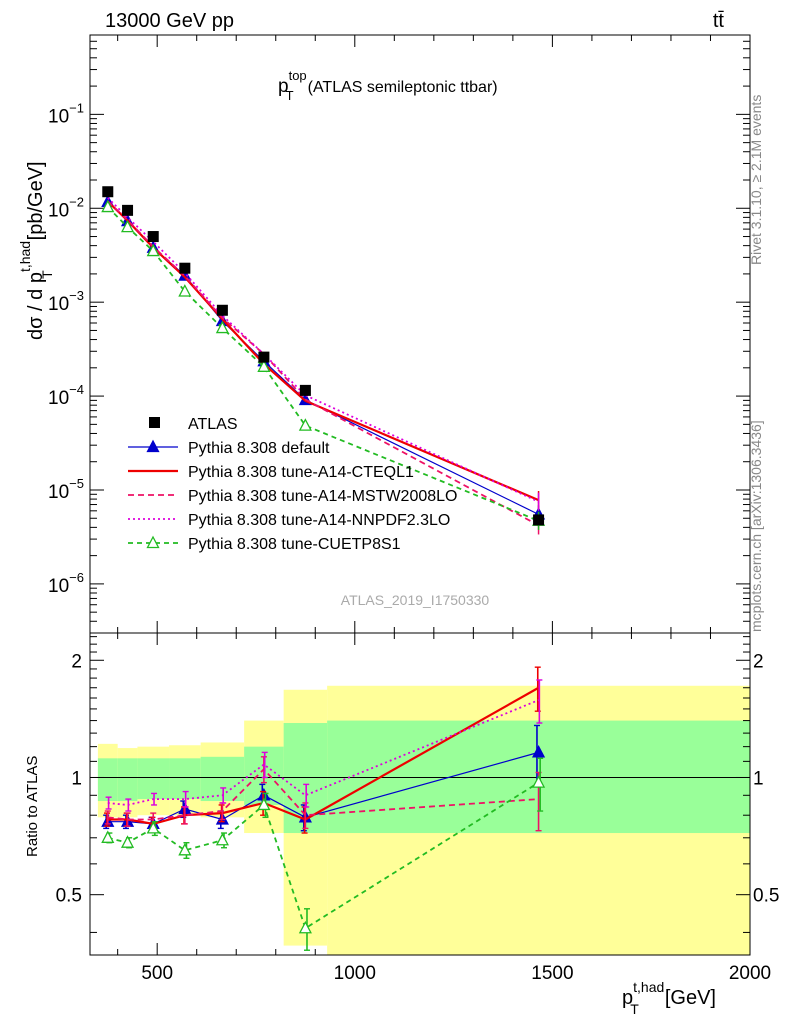 This screenshot has width=786, height=1024. Describe the element at coordinates (415, 600) in the screenshot. I see `analysis-id: ATLAS_2019_I1750330` at that location.